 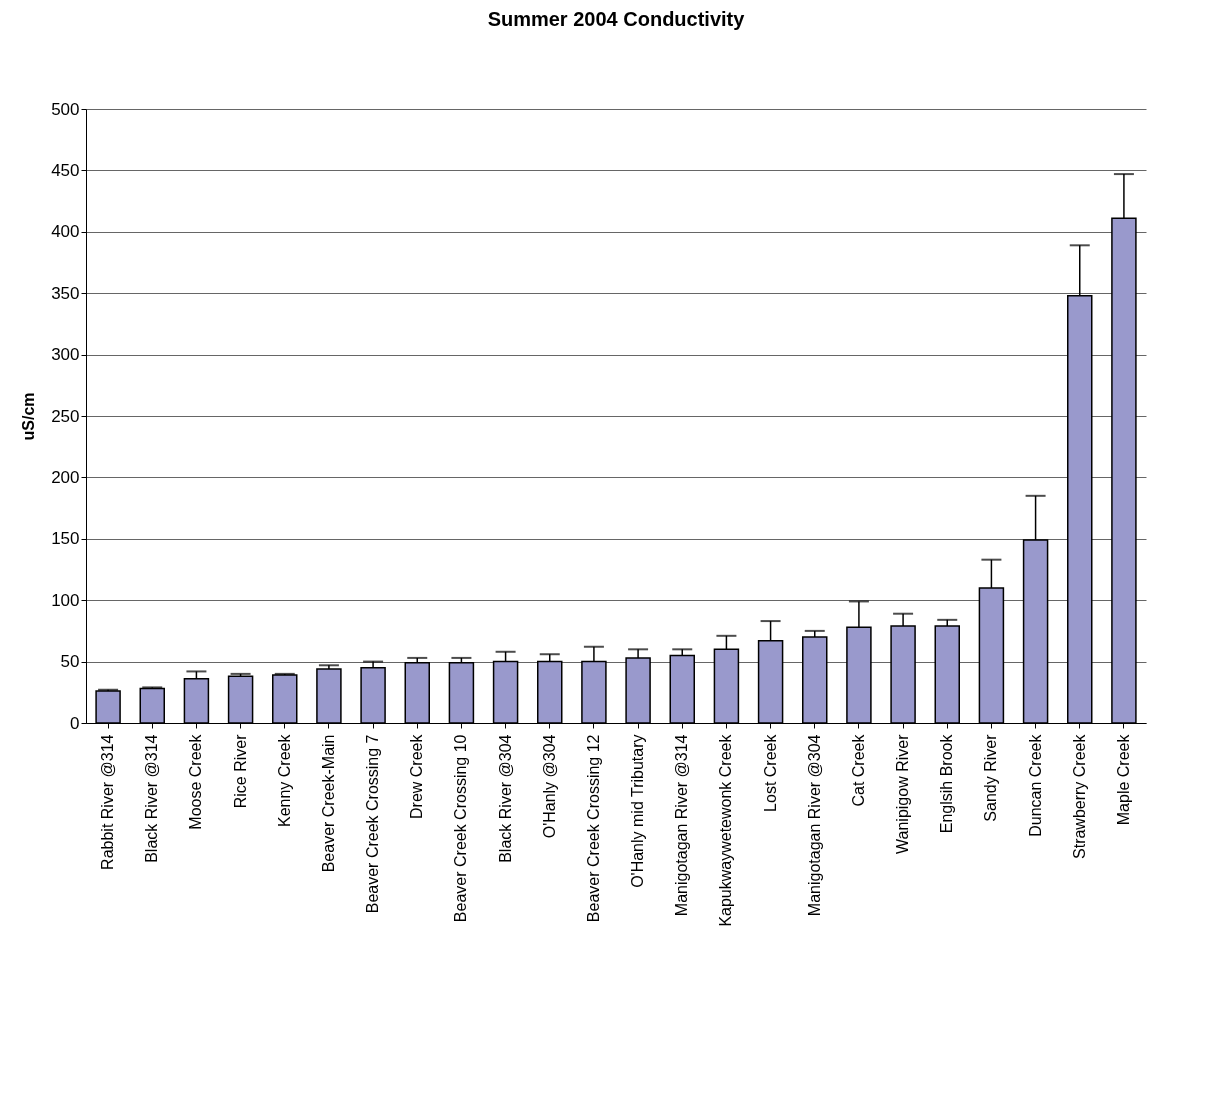 I want to click on y-tick-label: 500, so click(x=65, y=109).